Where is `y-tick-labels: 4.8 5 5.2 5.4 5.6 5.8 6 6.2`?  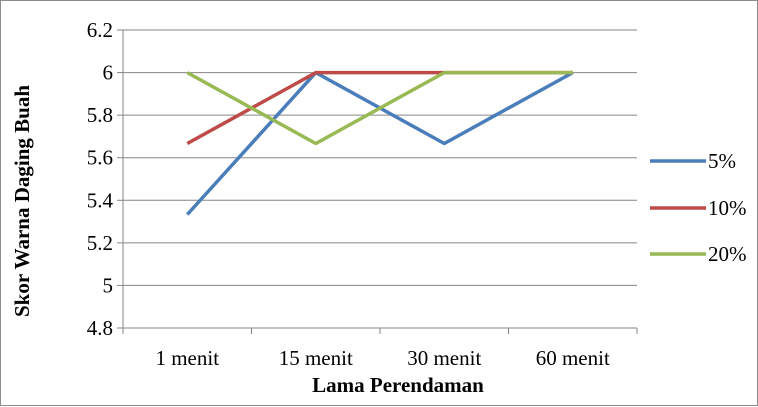 y-tick-labels: 4.8 5 5.2 5.4 5.6 5.8 6 6.2 is located at coordinates (100, 179).